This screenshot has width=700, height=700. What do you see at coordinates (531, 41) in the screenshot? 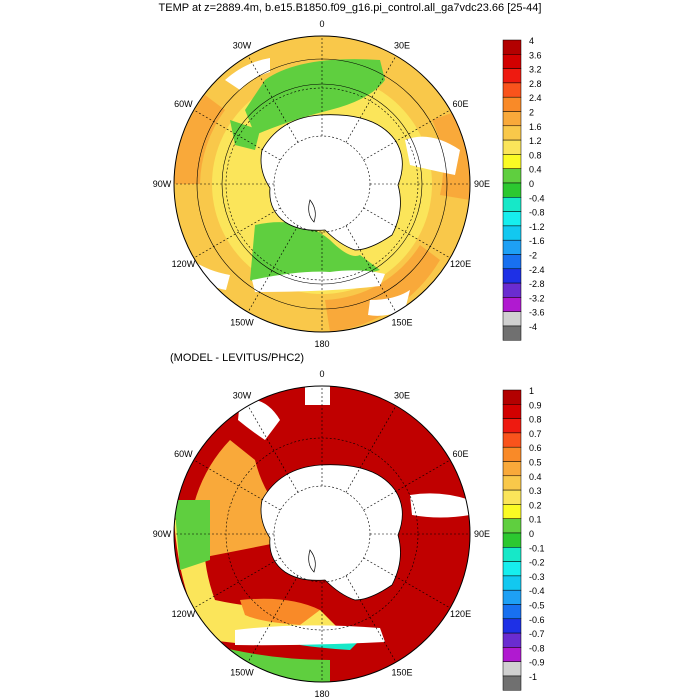
I see `colorbar-label: 4` at bounding box center [531, 41].